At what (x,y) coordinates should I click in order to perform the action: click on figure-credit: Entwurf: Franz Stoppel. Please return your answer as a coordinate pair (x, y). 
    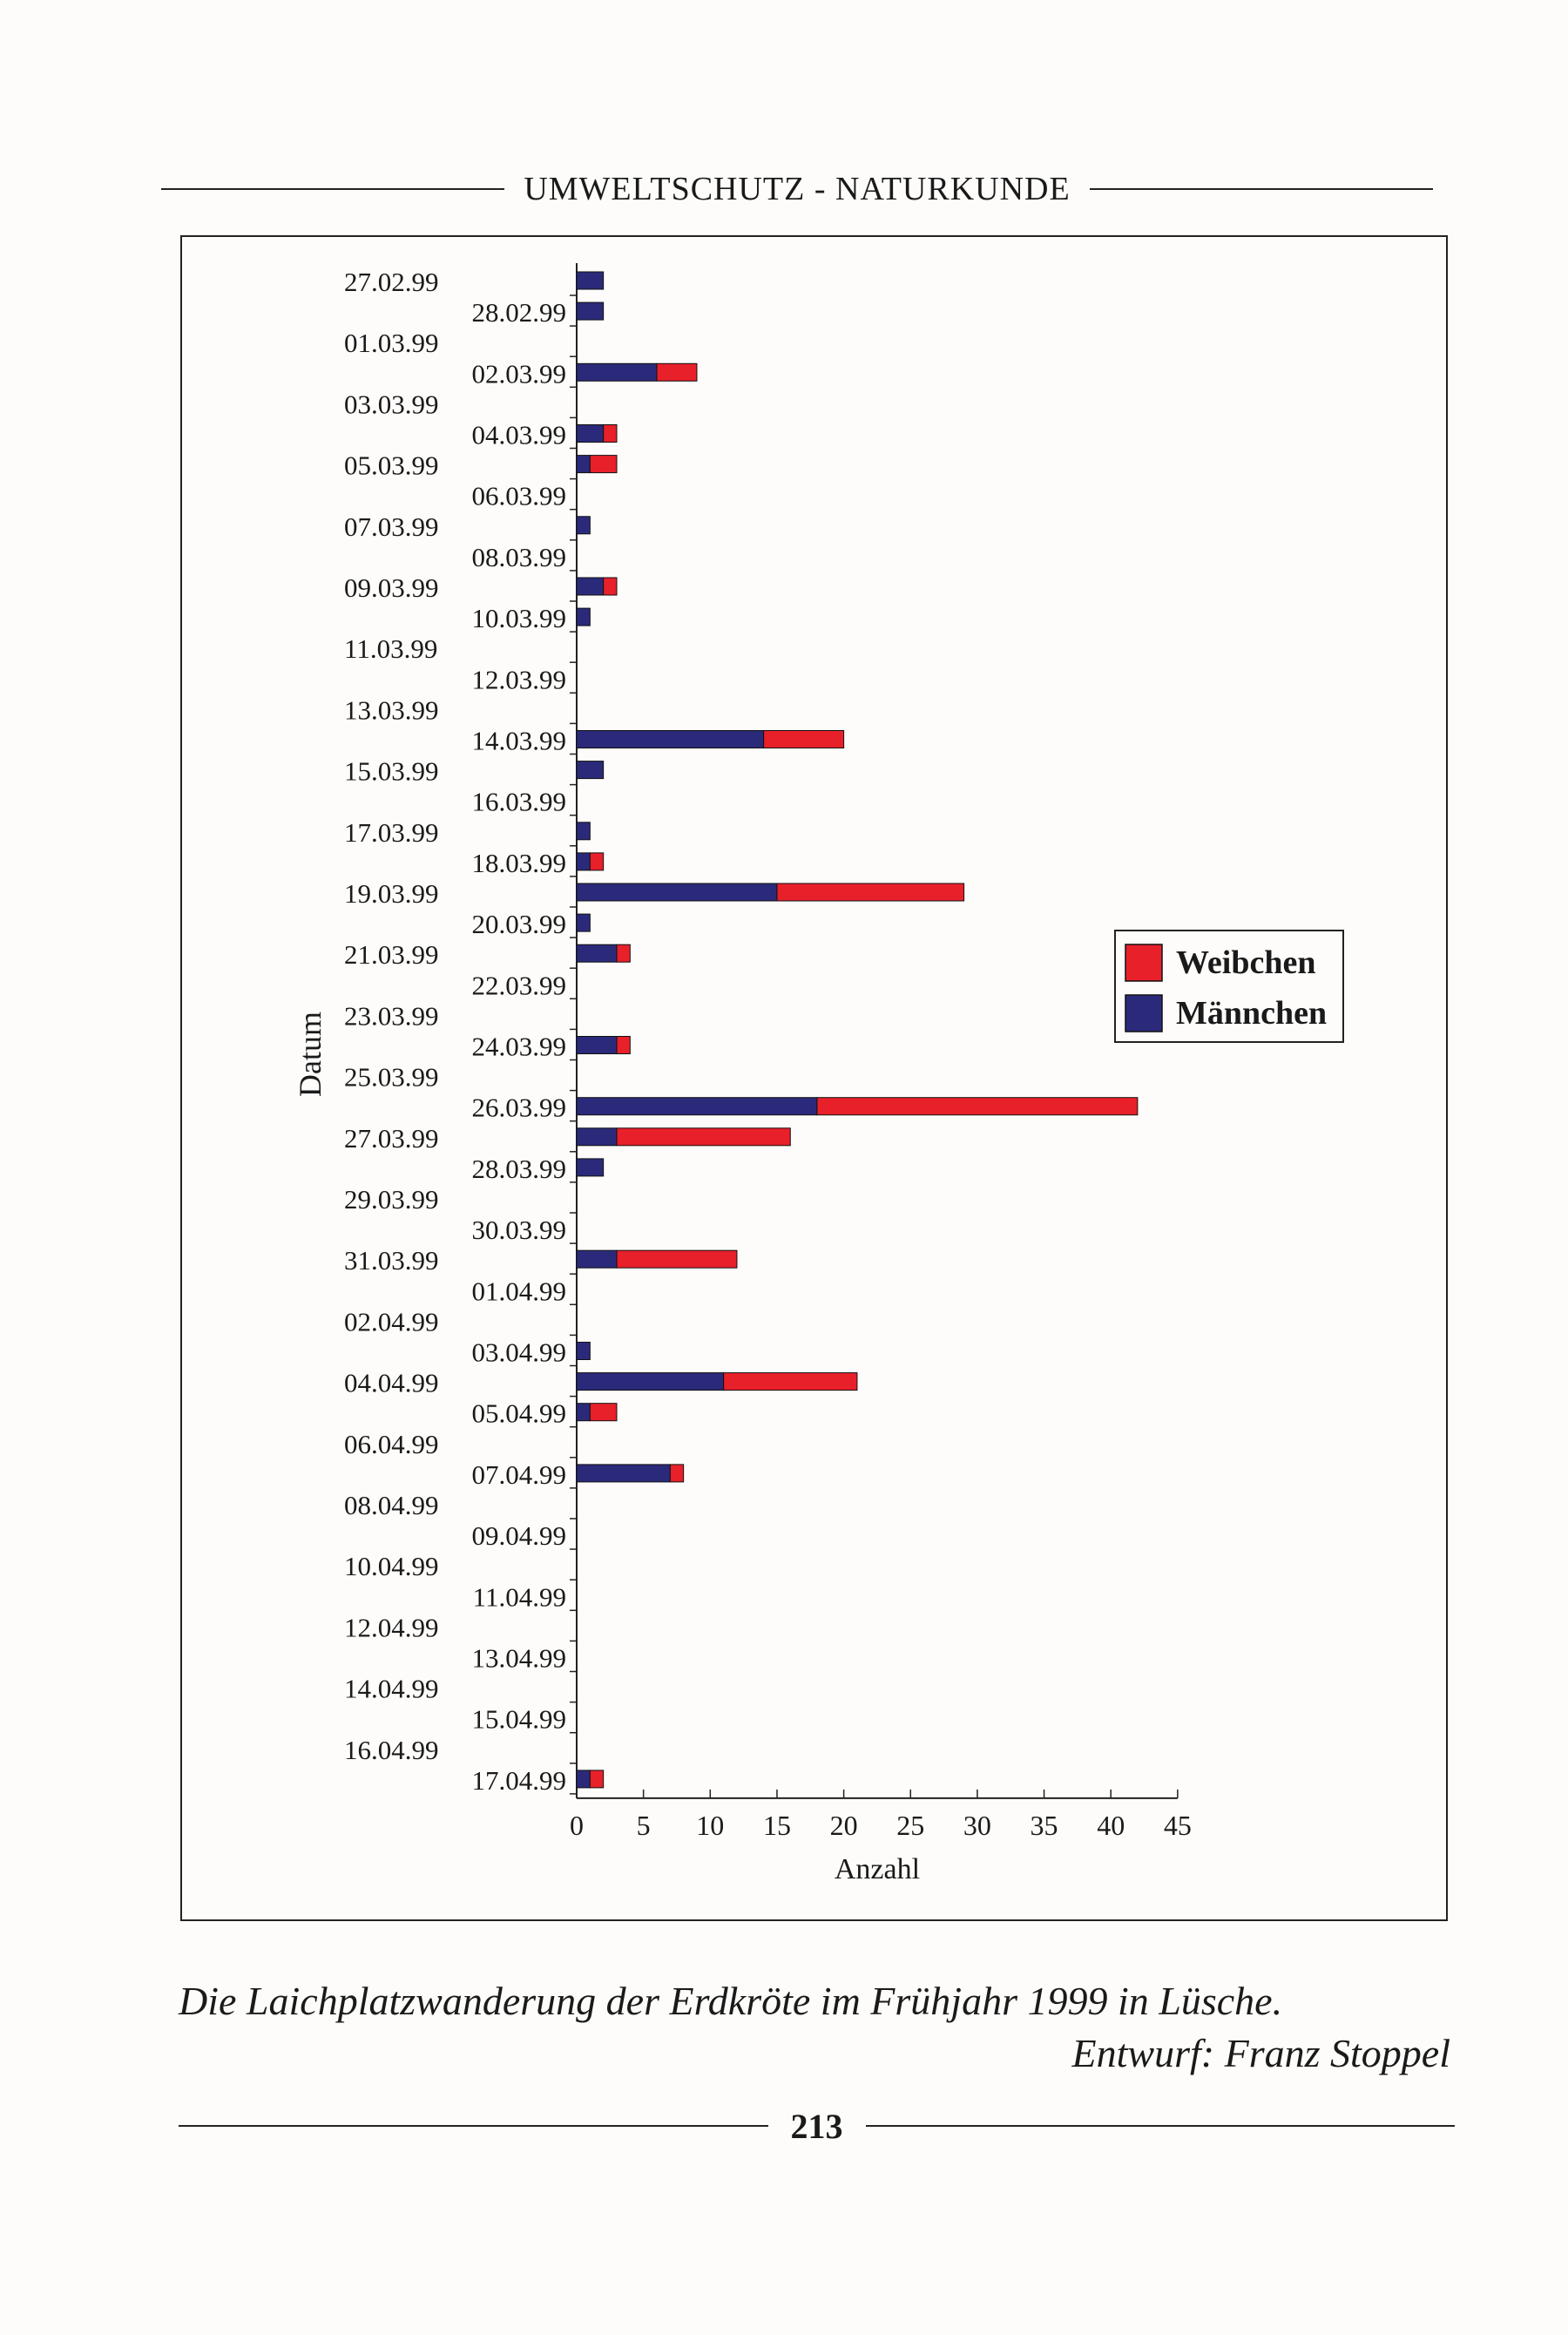
    Looking at the image, I should click on (1260, 2053).